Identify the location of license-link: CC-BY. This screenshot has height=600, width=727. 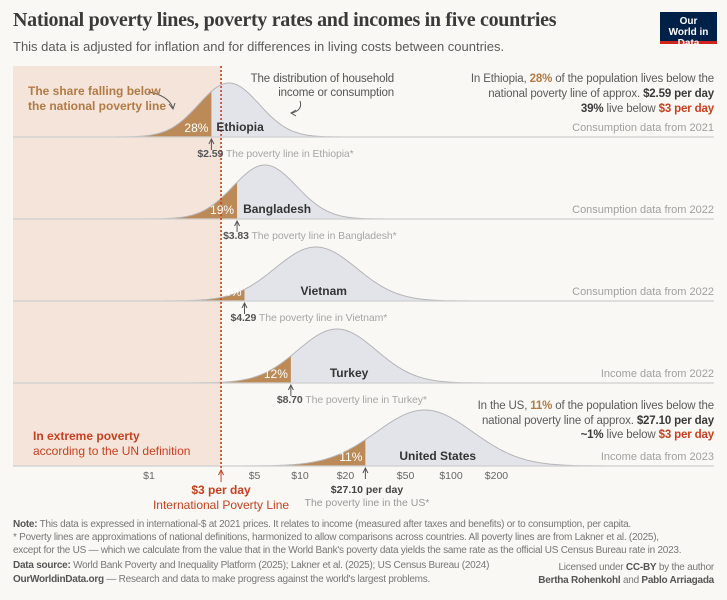
(641, 567).